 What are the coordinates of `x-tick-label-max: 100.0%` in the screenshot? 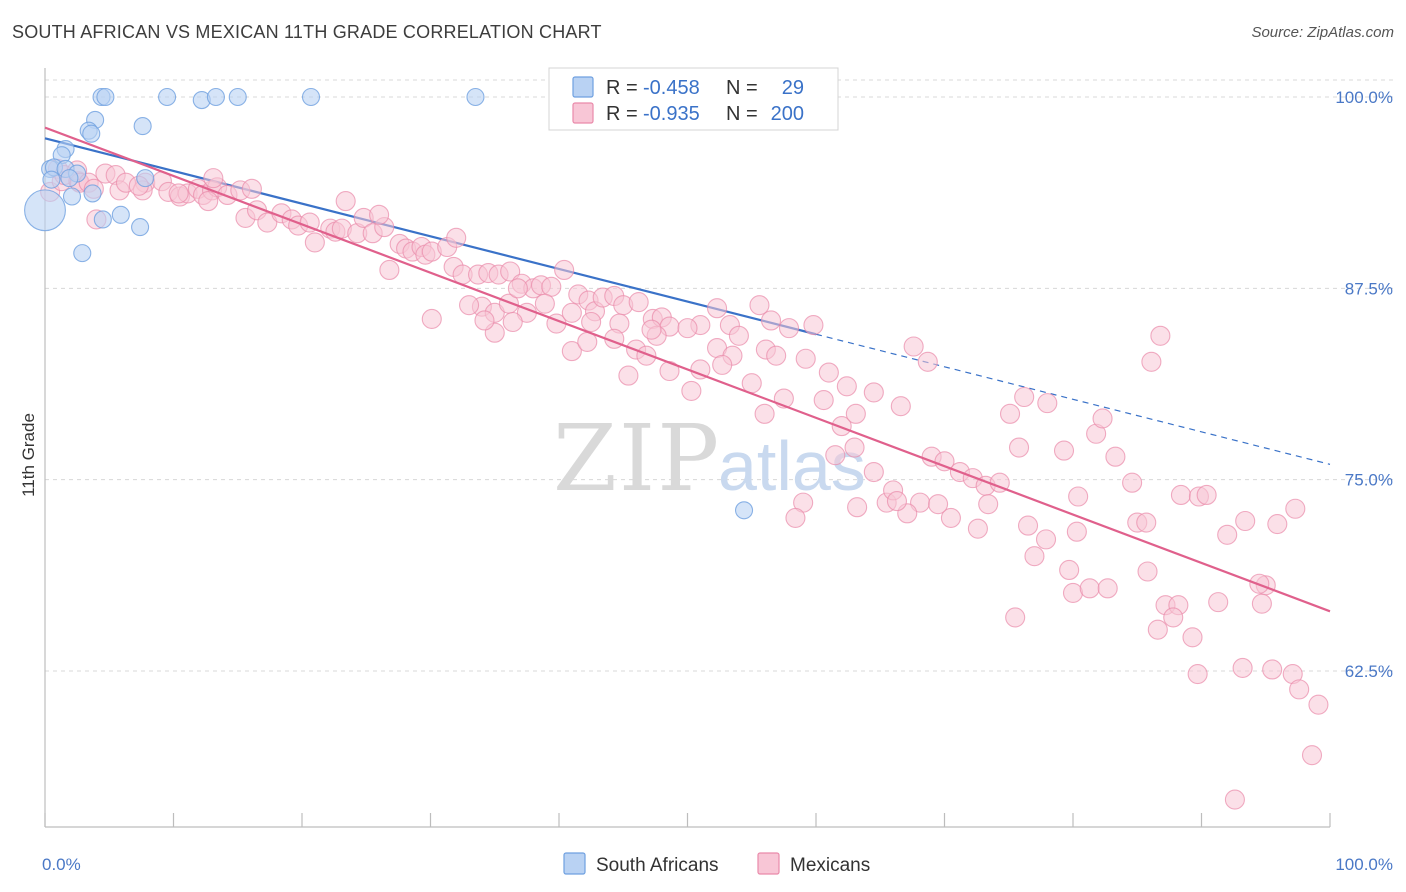 It's located at (1364, 864).